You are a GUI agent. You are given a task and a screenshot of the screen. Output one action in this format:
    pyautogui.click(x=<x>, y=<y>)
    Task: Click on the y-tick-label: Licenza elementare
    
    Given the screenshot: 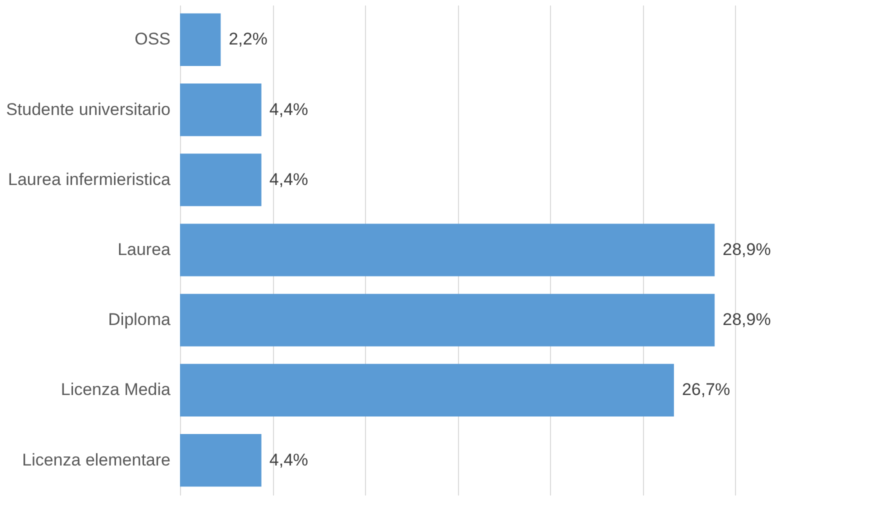 What is the action you would take?
    pyautogui.click(x=96, y=460)
    